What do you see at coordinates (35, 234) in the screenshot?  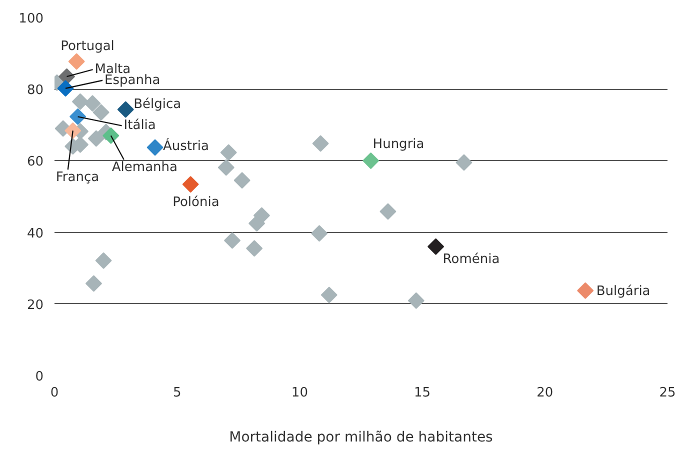 I see `y-tick-label: 40` at bounding box center [35, 234].